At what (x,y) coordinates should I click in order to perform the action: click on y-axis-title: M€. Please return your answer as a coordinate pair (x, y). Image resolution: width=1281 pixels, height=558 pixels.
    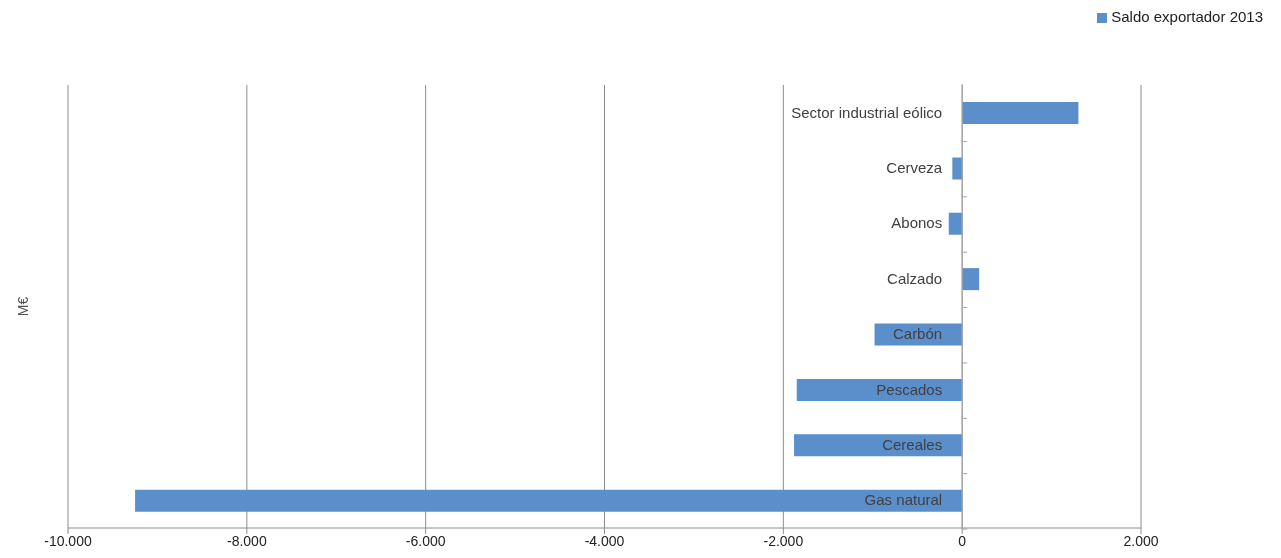
    Looking at the image, I should click on (22, 306).